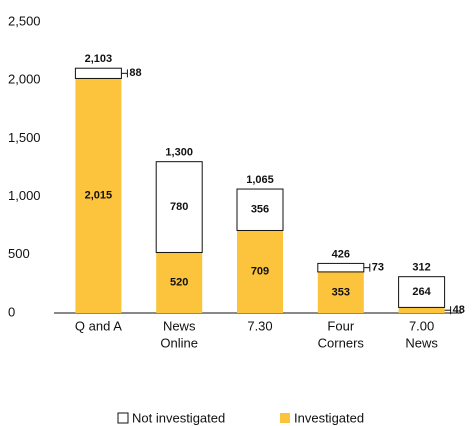 The image size is (476, 426). I want to click on value-label: 356, so click(260, 210).